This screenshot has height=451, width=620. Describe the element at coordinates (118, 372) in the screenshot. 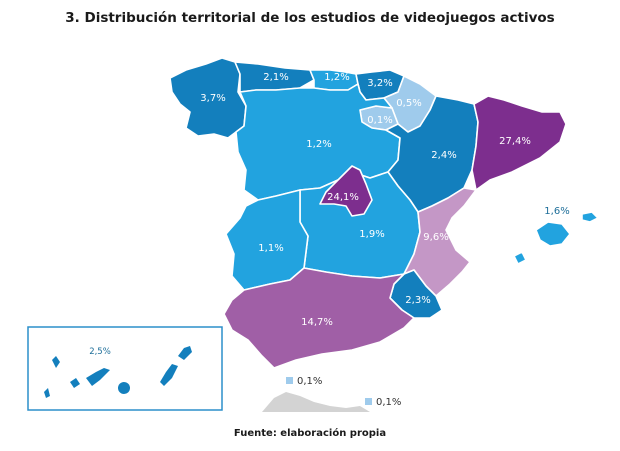

I see `region-canarias` at that location.